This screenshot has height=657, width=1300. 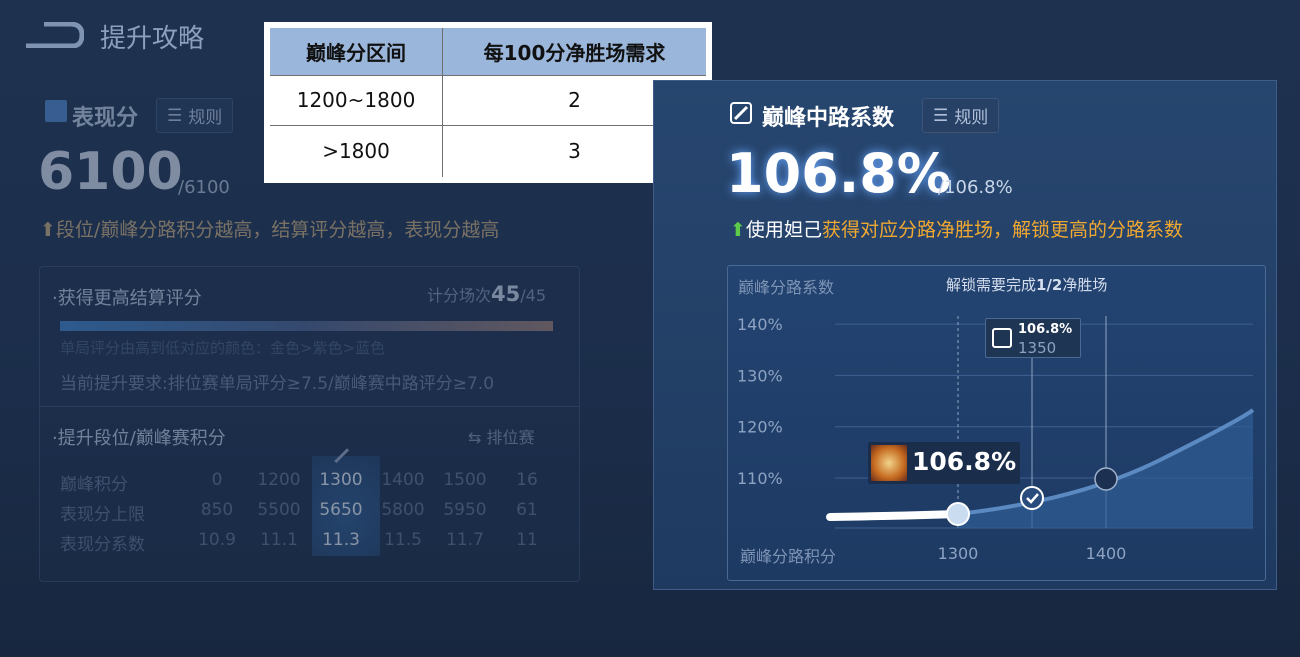 I want to click on edit-icon, so click(x=56, y=111).